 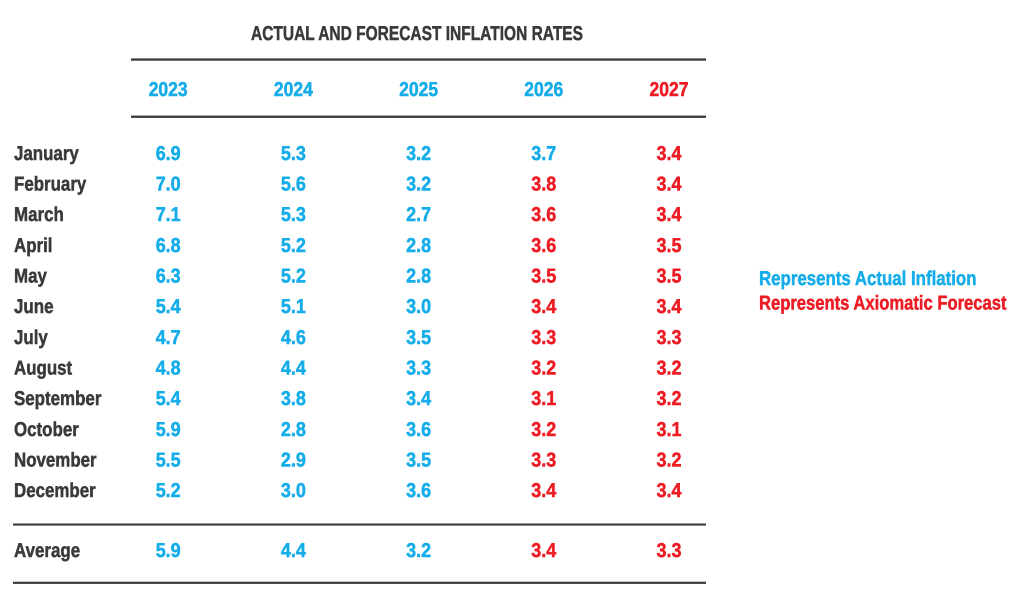 What do you see at coordinates (168, 460) in the screenshot?
I see `svg-text: 5.5` at bounding box center [168, 460].